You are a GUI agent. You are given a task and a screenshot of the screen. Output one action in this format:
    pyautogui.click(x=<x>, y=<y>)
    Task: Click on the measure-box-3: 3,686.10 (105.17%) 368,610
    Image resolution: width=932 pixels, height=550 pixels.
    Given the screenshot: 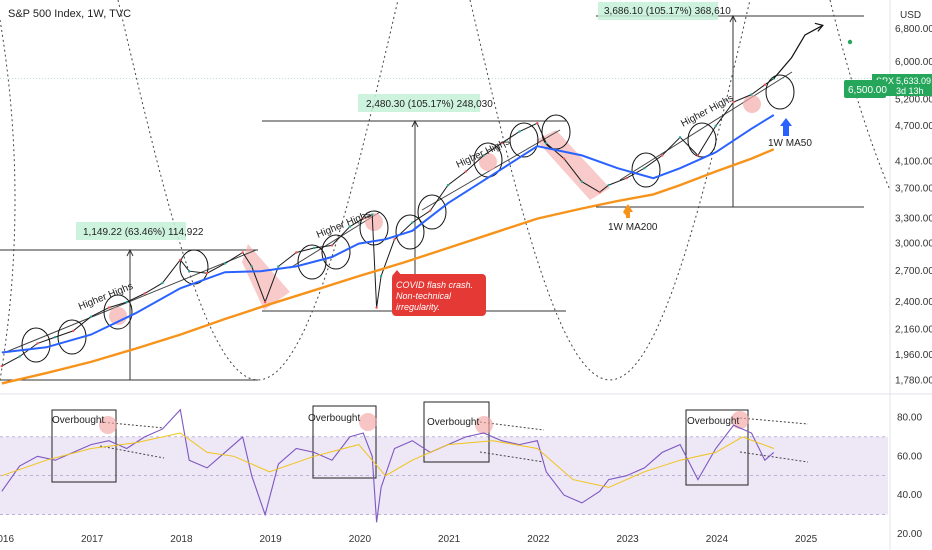 What is the action you would take?
    pyautogui.click(x=664, y=11)
    